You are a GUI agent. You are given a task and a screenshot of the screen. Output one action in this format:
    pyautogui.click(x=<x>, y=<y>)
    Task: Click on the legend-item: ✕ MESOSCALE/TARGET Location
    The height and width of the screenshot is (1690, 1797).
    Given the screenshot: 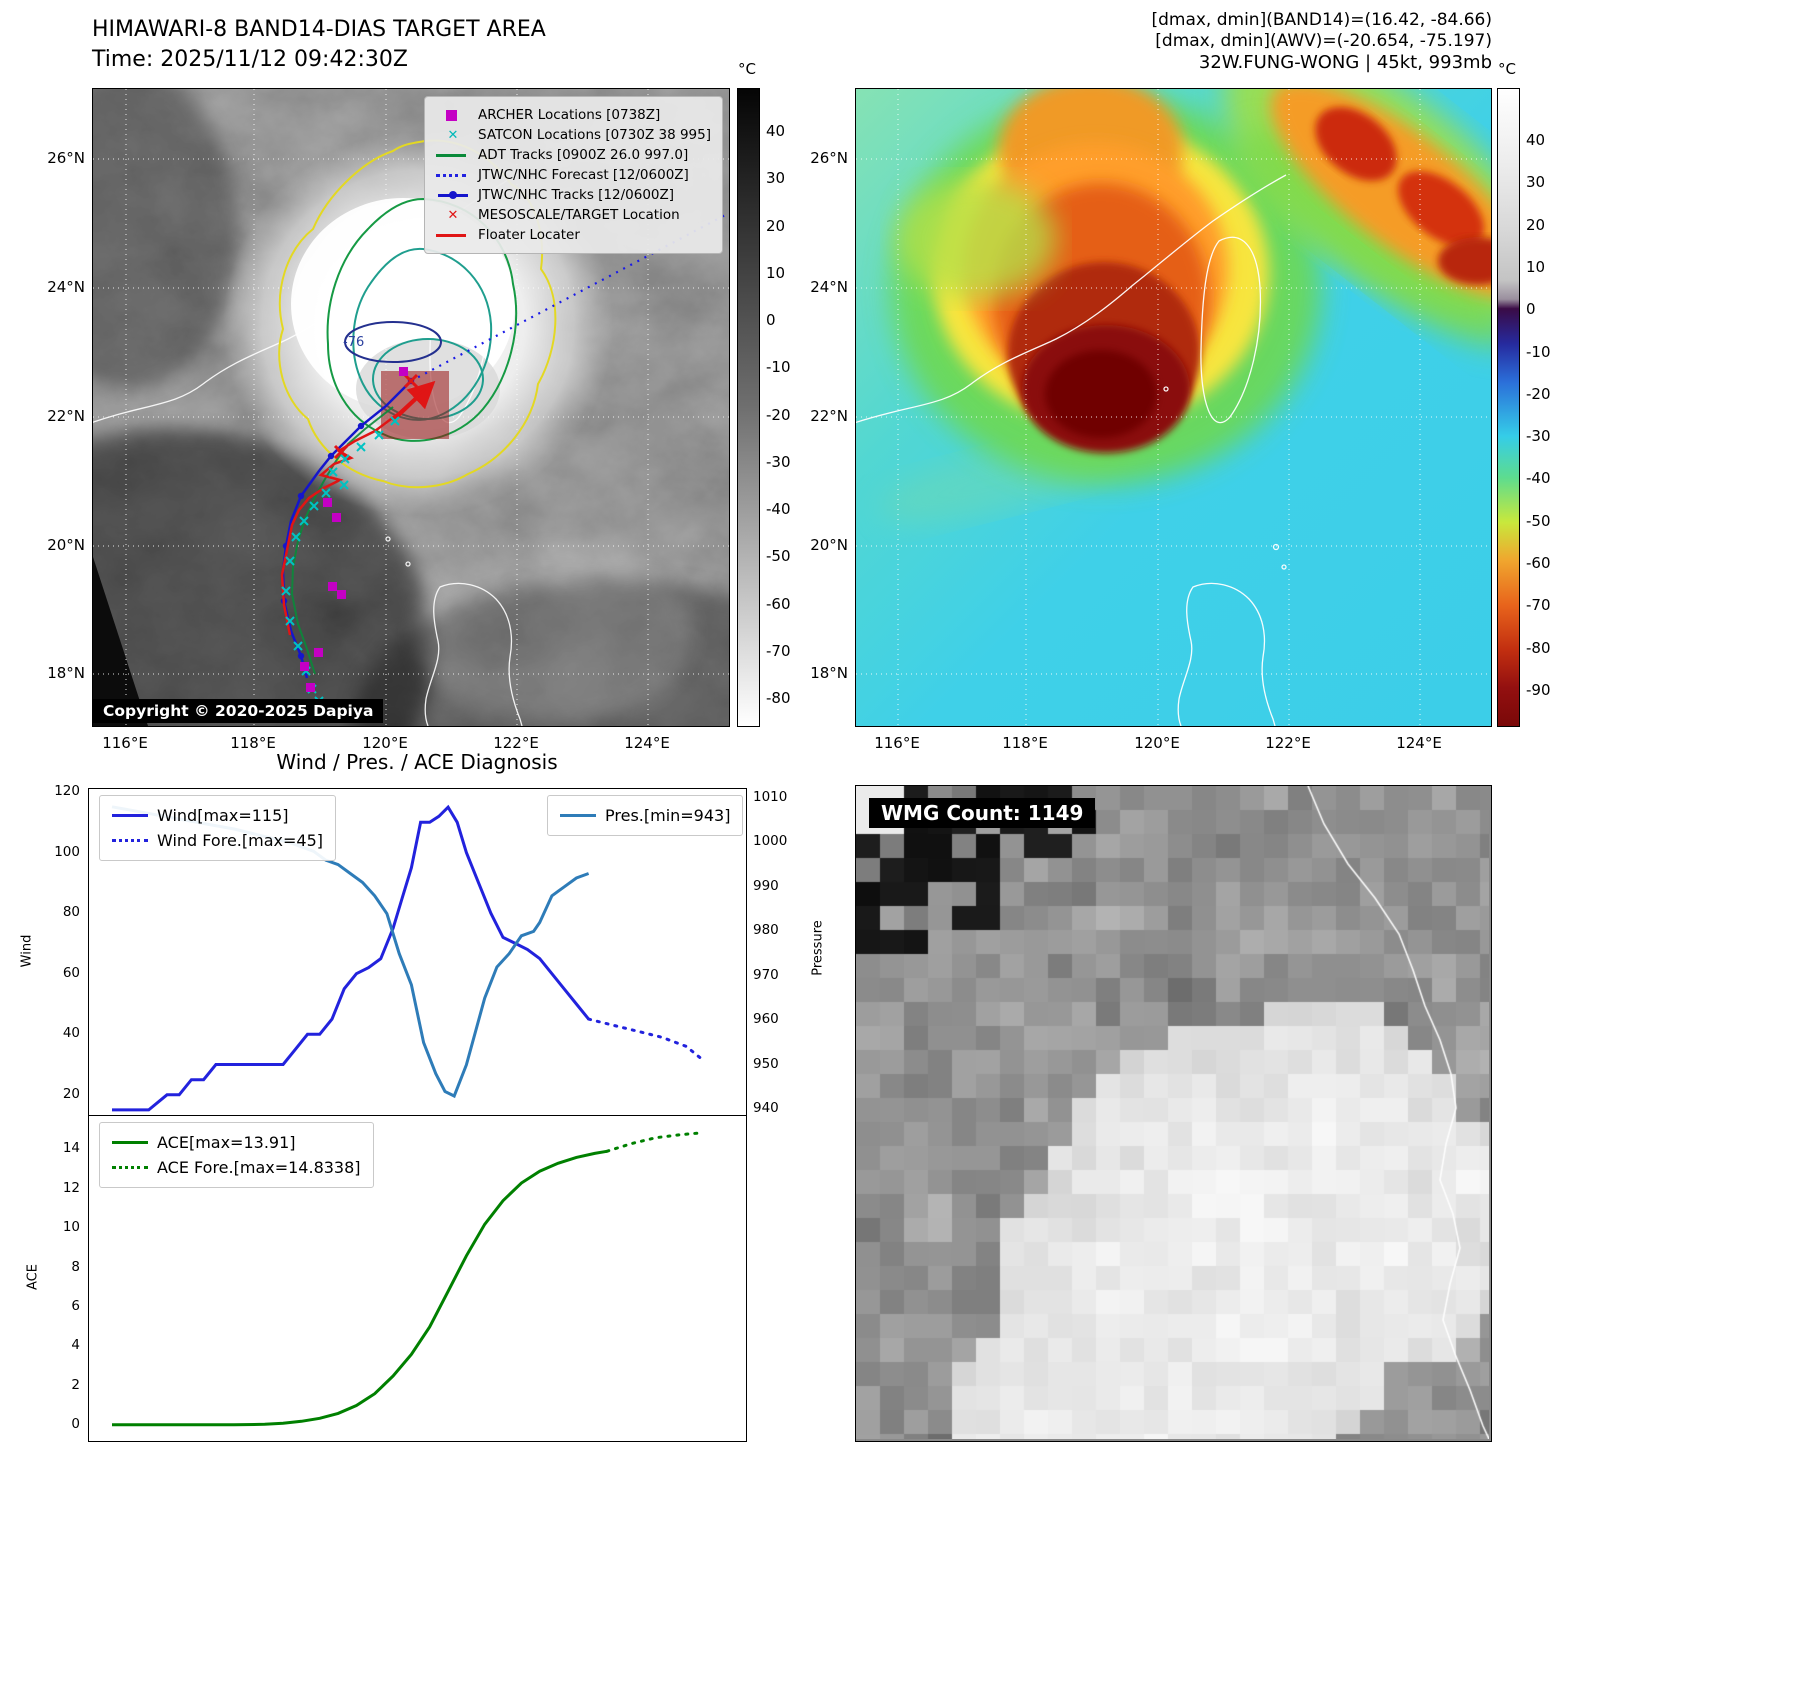 What is the action you would take?
    pyautogui.click(x=573, y=215)
    